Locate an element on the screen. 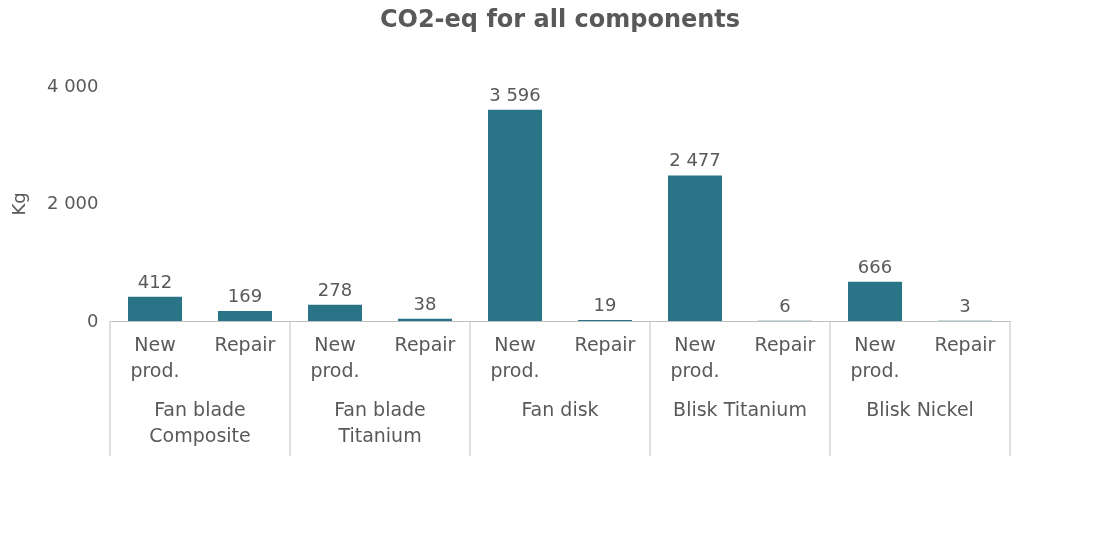 This screenshot has width=1099, height=539. data-label: 412 is located at coordinates (155, 281).